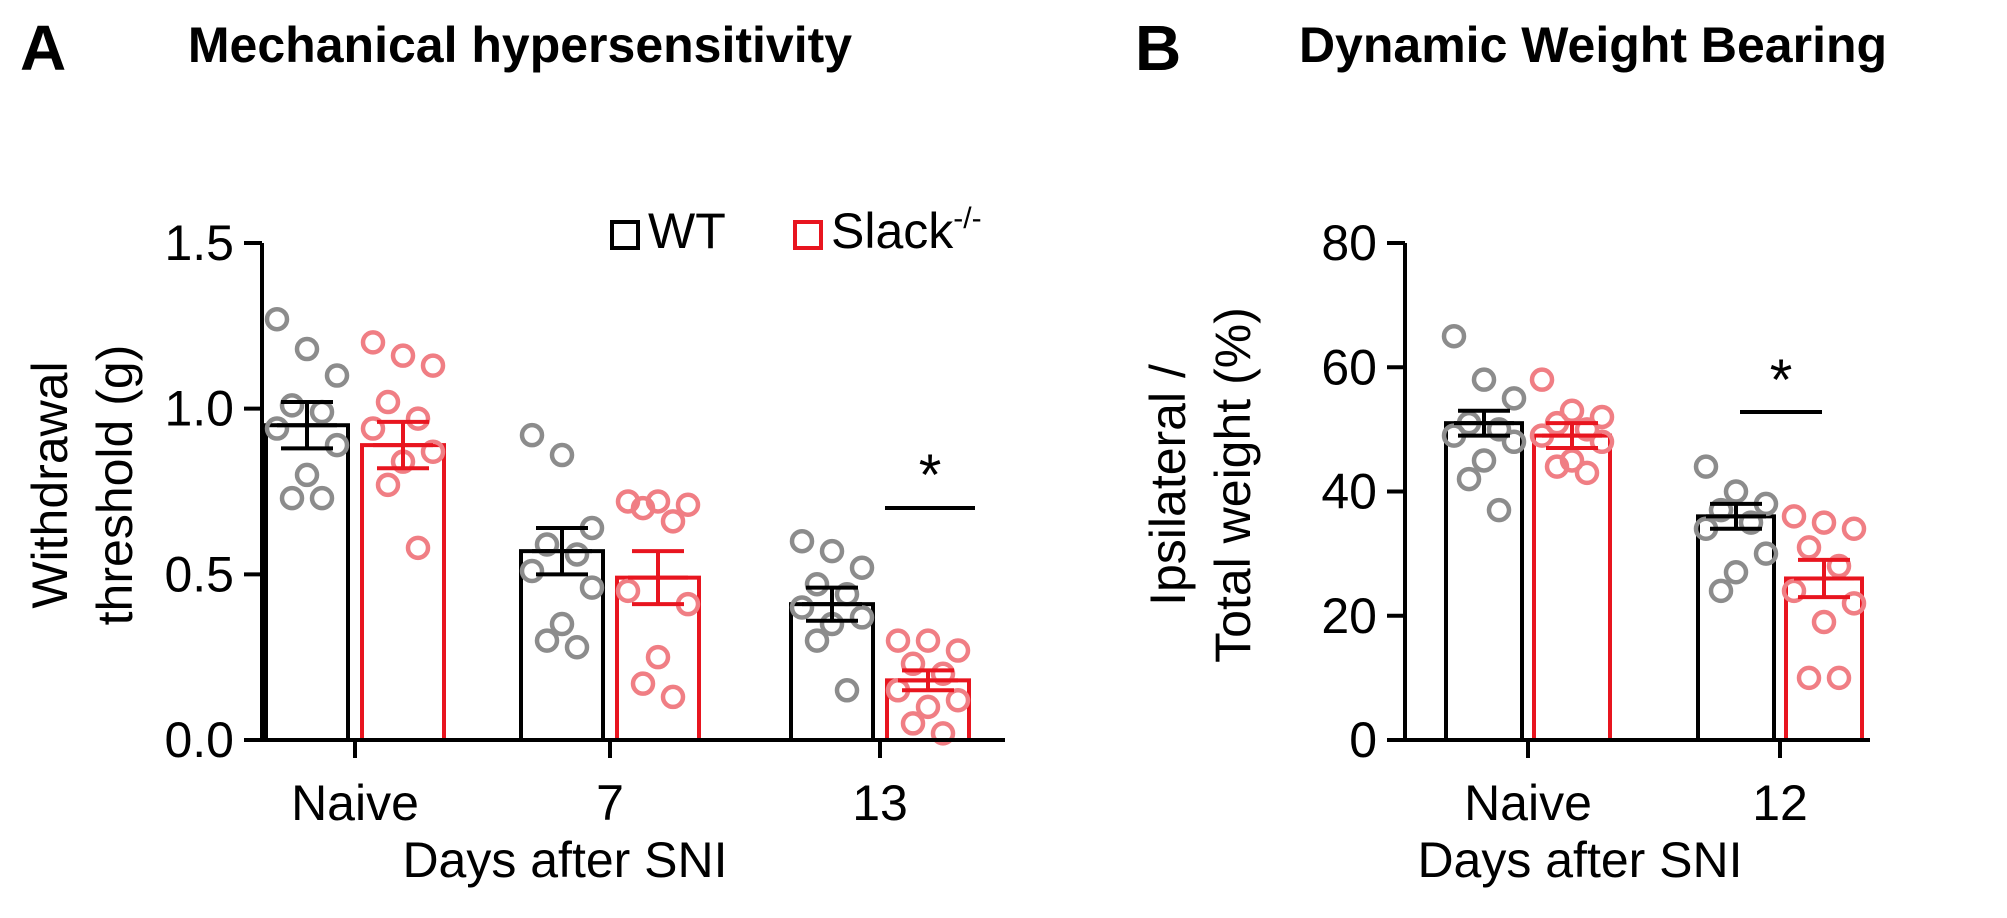 This screenshot has width=2007, height=918. I want to click on panel-b-y-ticks: 0 20 40 60 80, so click(1363, 491).